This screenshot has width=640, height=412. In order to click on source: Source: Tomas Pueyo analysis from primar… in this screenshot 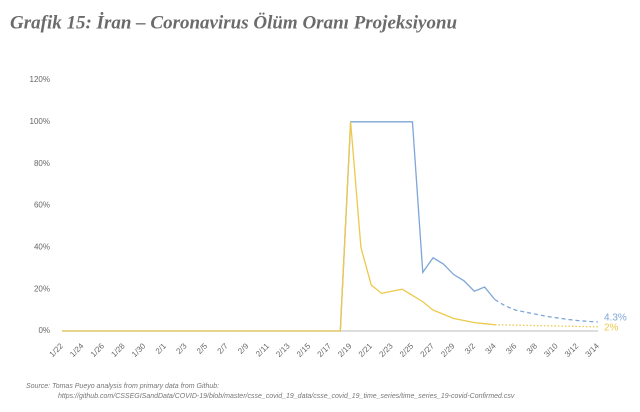, I will do `click(122, 386)`.